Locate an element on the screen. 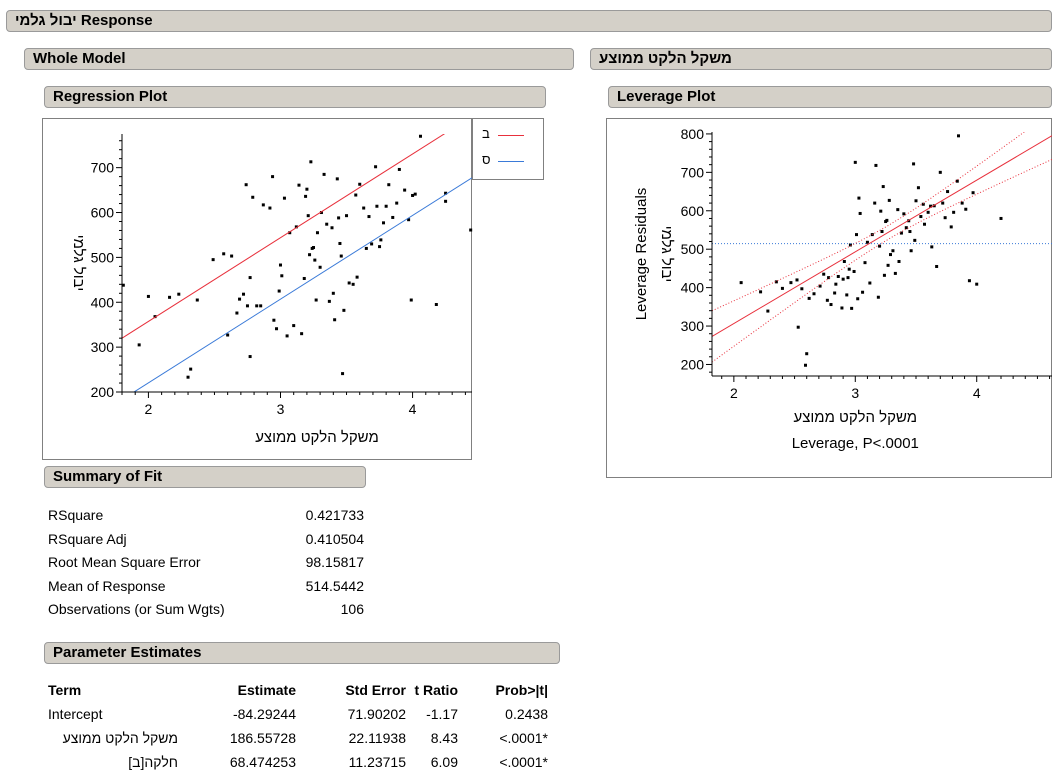 The width and height of the screenshot is (1052, 778). response-header: יבול גלמי Response is located at coordinates (529, 21).